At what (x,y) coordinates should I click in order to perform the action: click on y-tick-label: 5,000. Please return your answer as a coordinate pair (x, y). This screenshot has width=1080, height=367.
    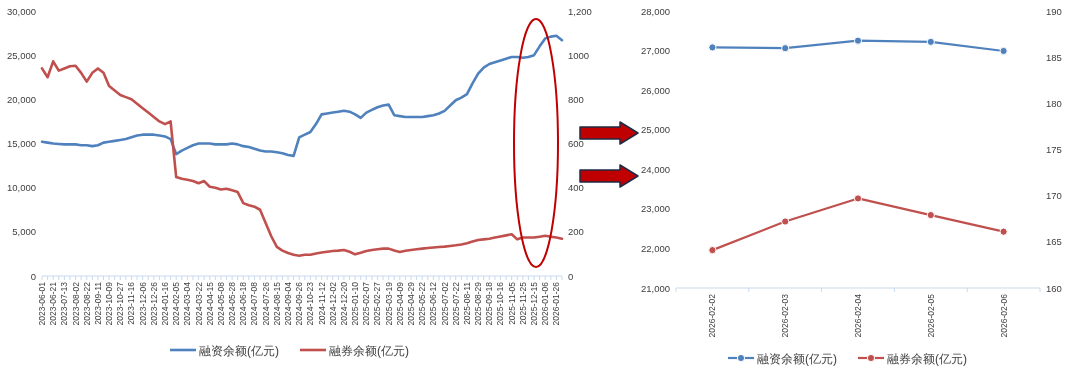
    Looking at the image, I should click on (24, 232).